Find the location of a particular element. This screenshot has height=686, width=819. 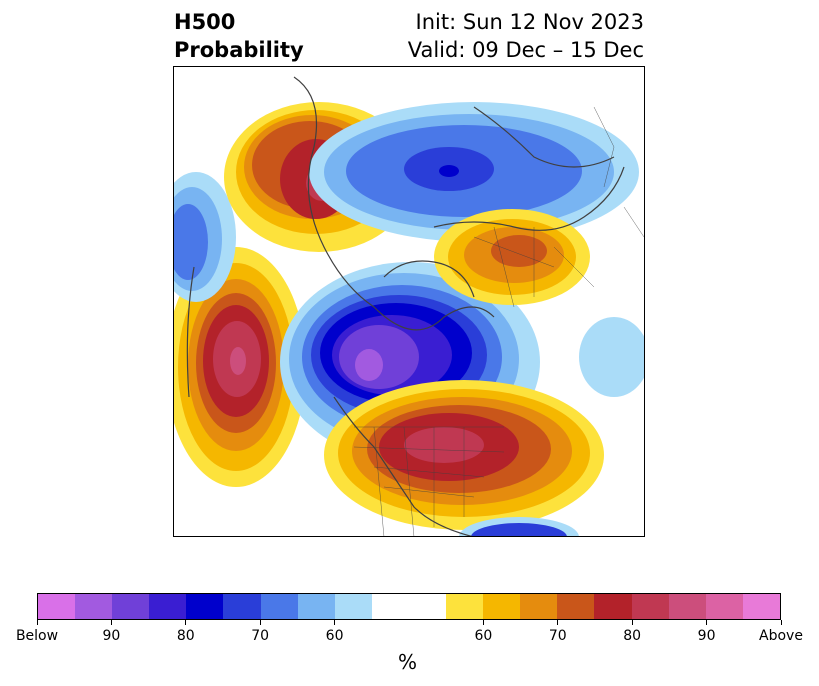

colorbar-neutral-band is located at coordinates (409, 606).